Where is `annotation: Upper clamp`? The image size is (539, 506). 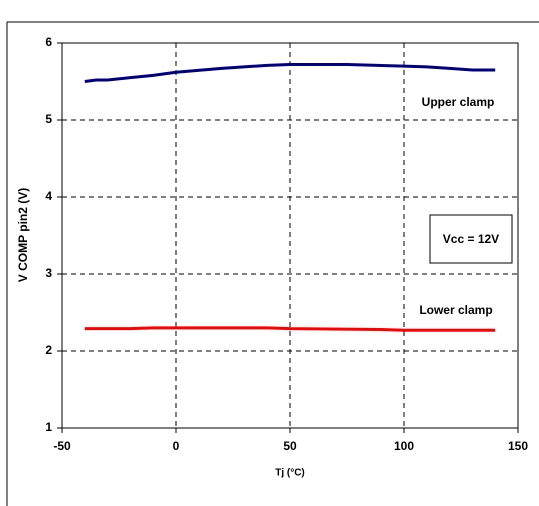 annotation: Upper clamp is located at coordinates (458, 102).